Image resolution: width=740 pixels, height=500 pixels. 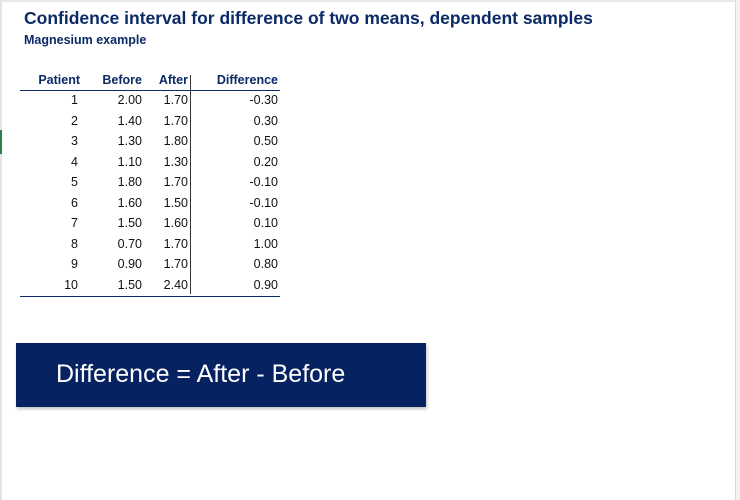 What do you see at coordinates (129, 264) in the screenshot?
I see `cell-before: 0.90` at bounding box center [129, 264].